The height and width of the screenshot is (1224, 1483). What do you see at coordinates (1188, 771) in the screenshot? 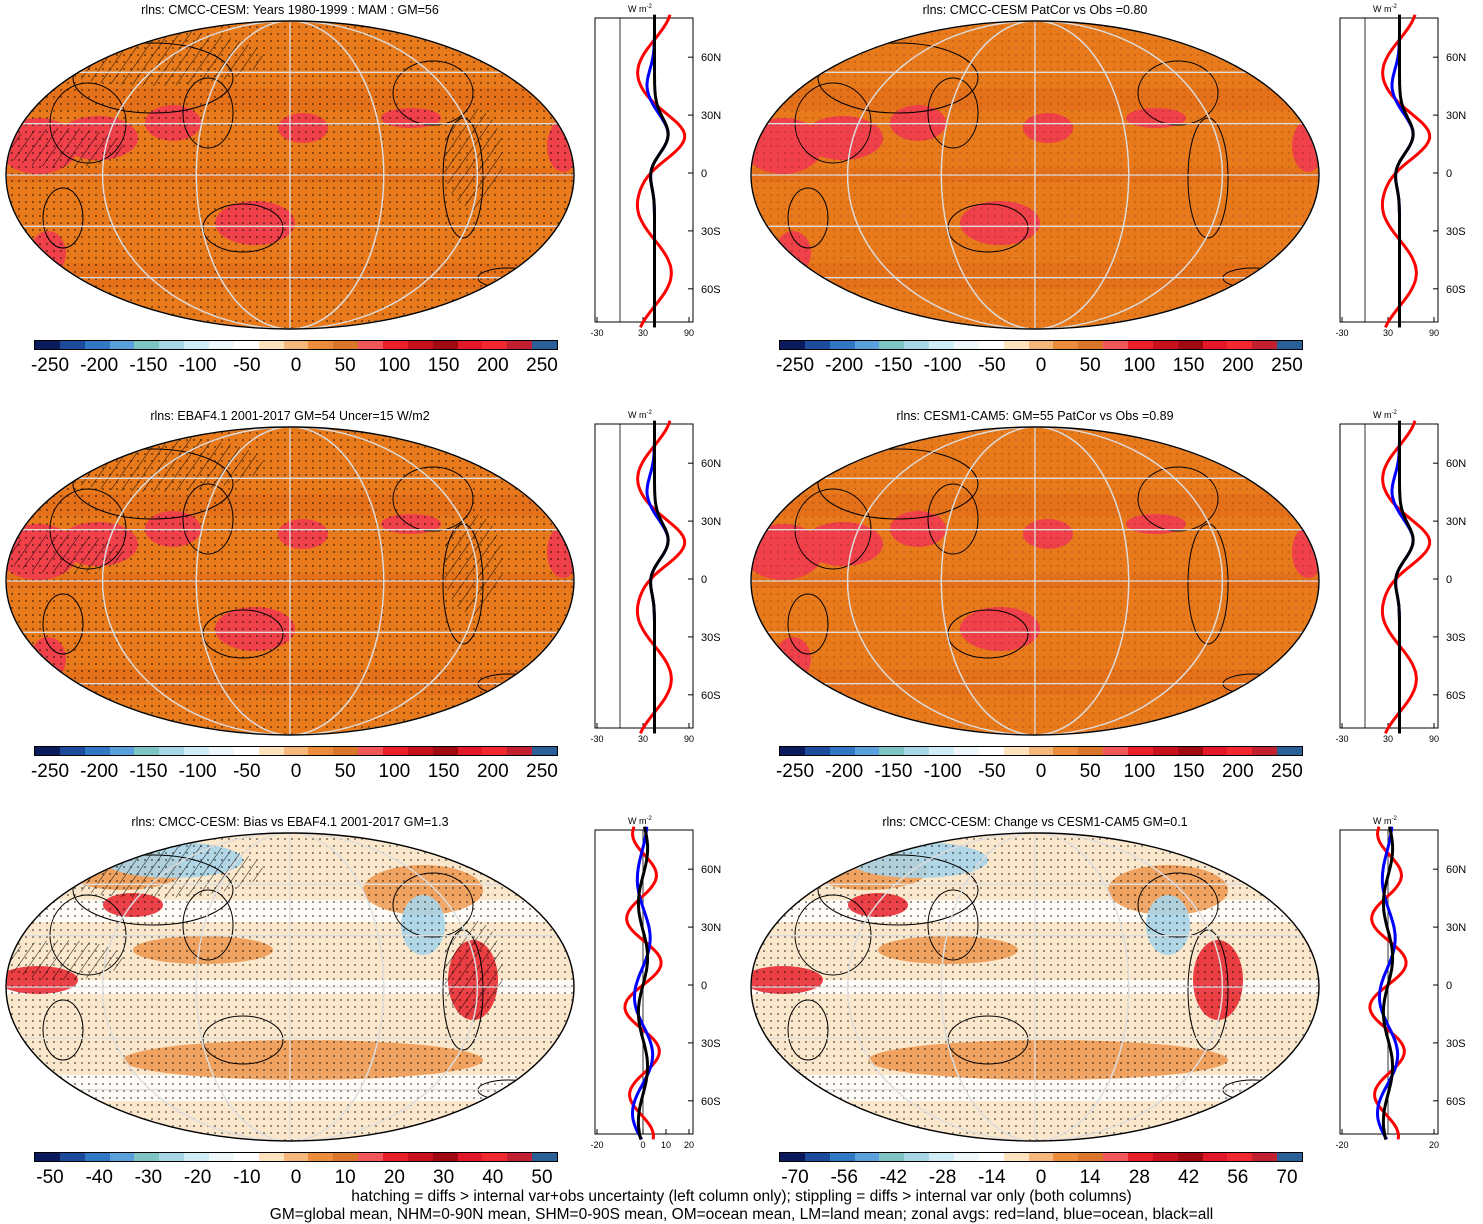
I see `cbar-label: 150` at bounding box center [1188, 771].